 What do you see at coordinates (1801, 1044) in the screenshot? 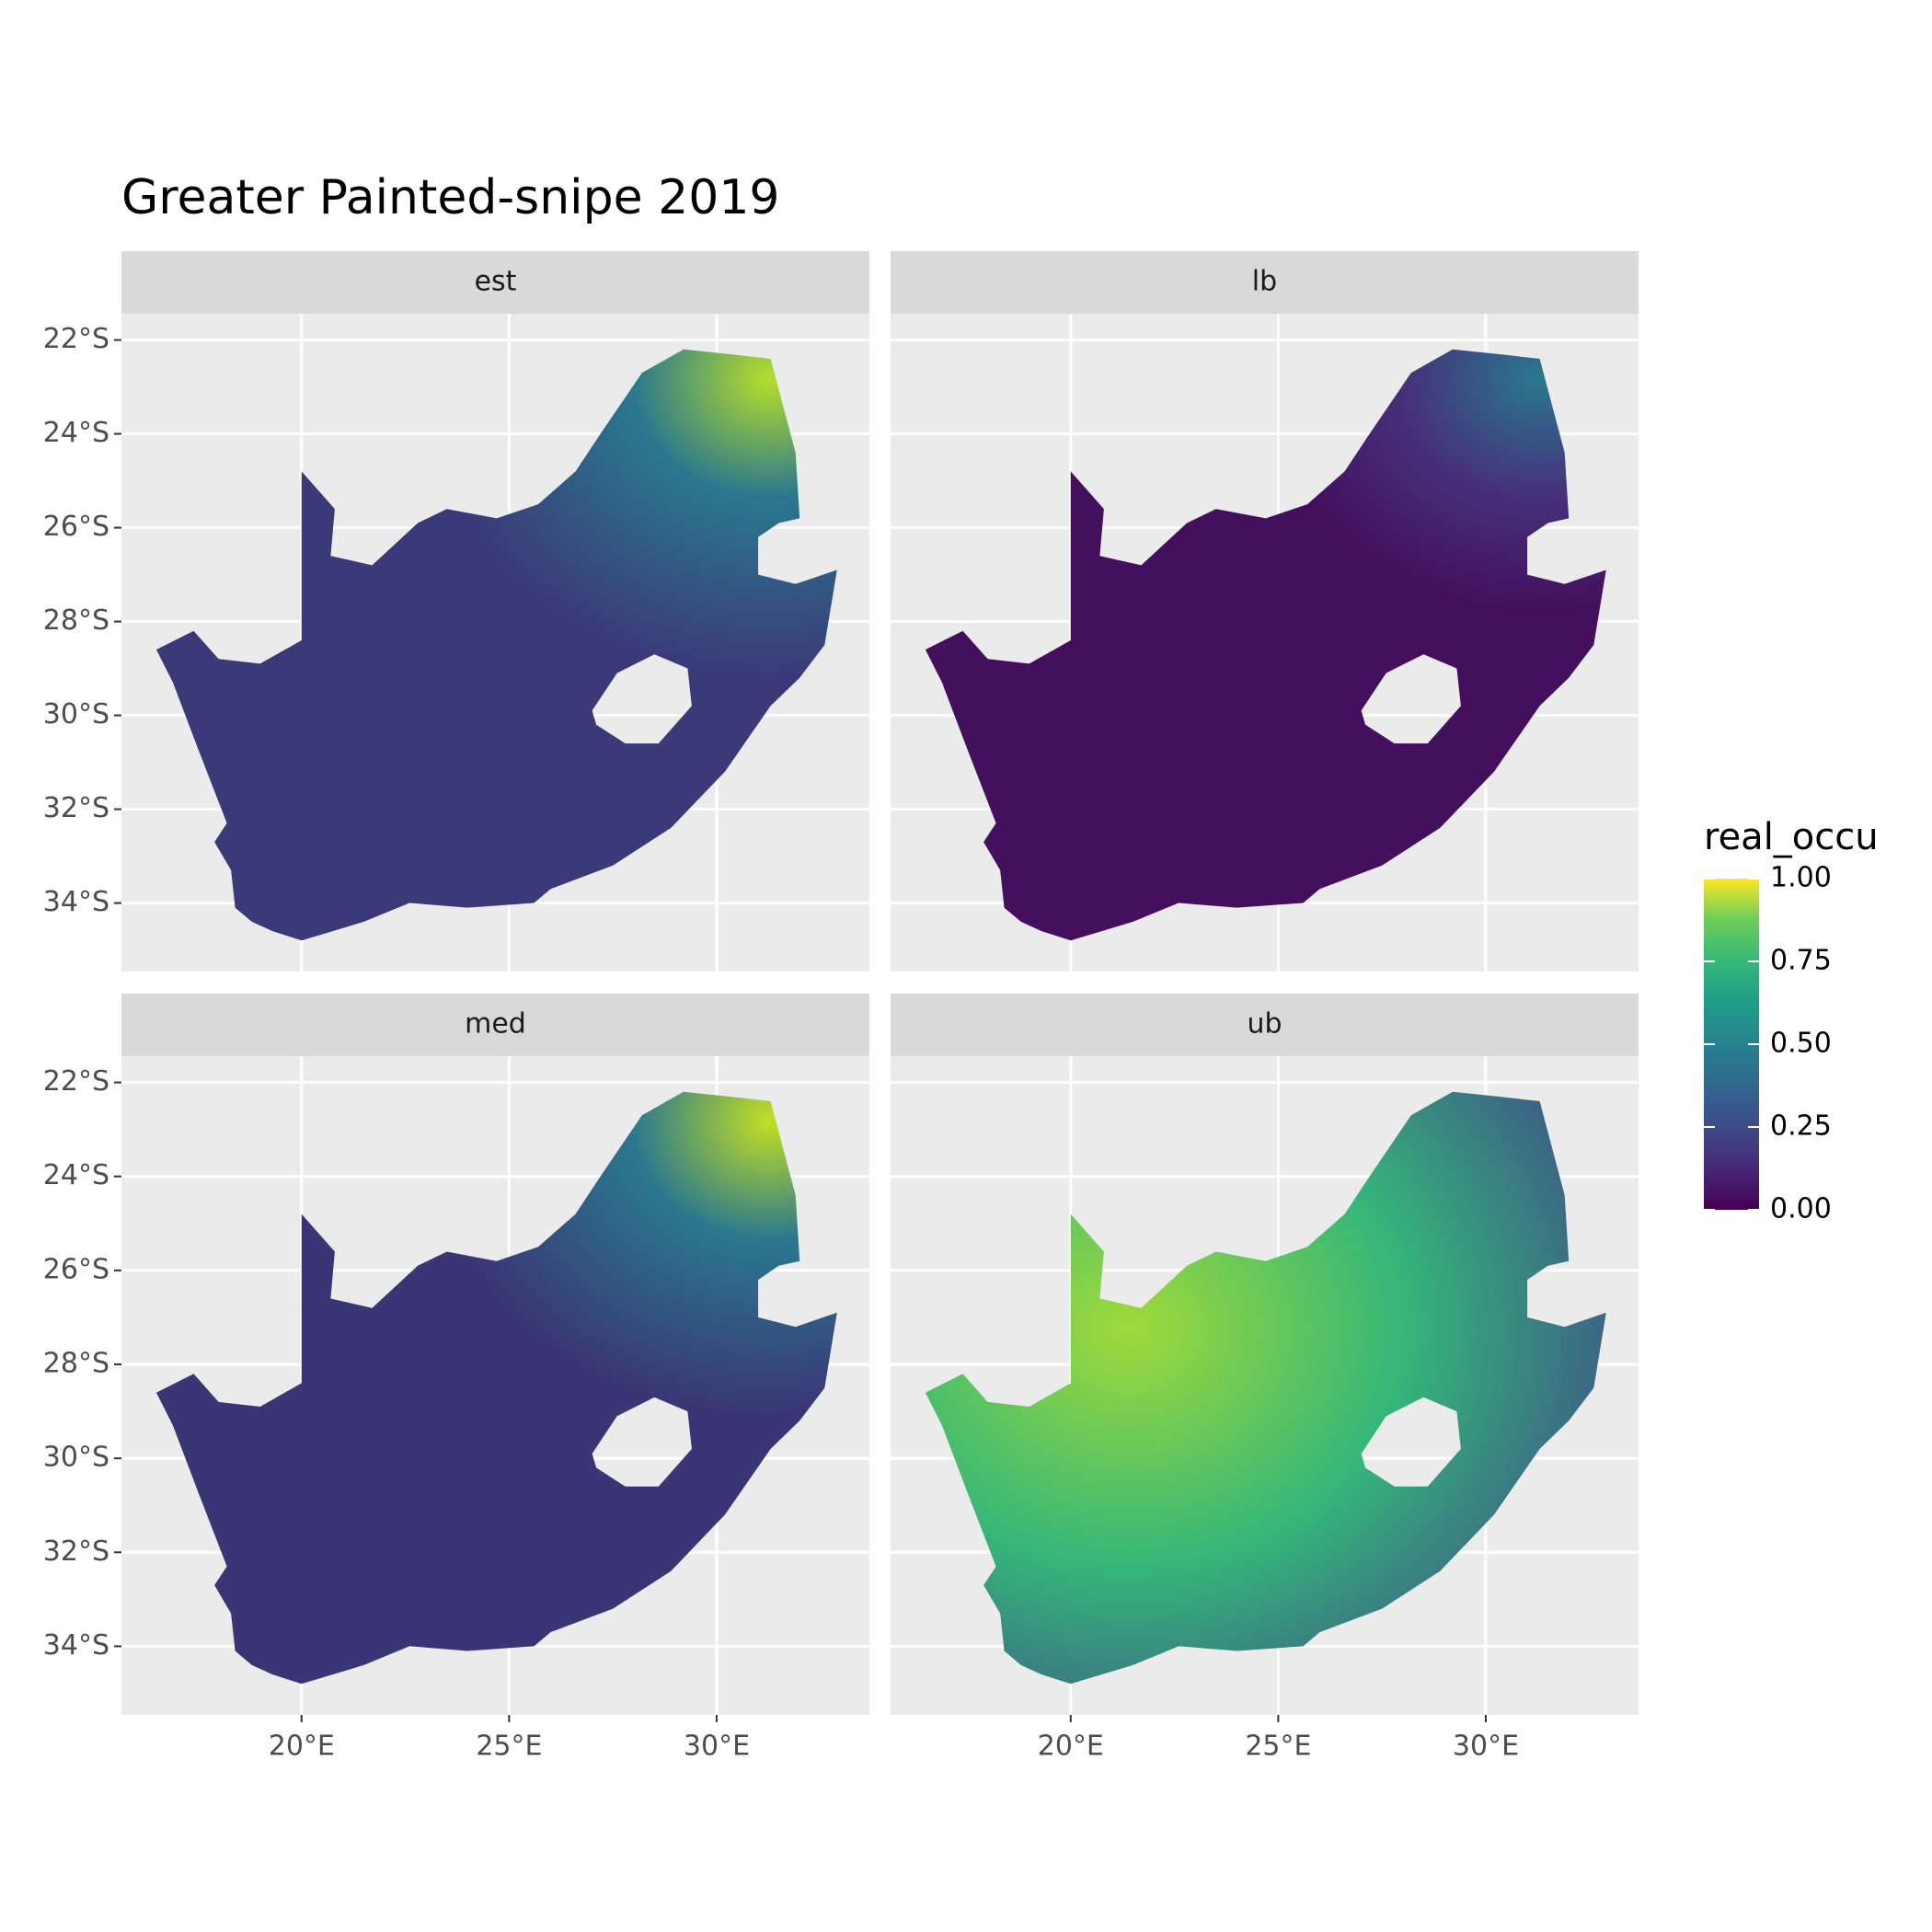
I see `legend-tick-label: 0.50` at bounding box center [1801, 1044].